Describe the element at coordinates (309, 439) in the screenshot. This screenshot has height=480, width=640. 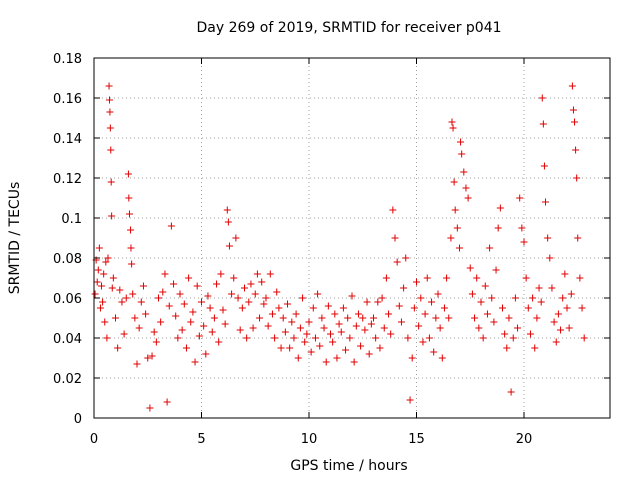
I see `x-tick-label: 10` at that location.